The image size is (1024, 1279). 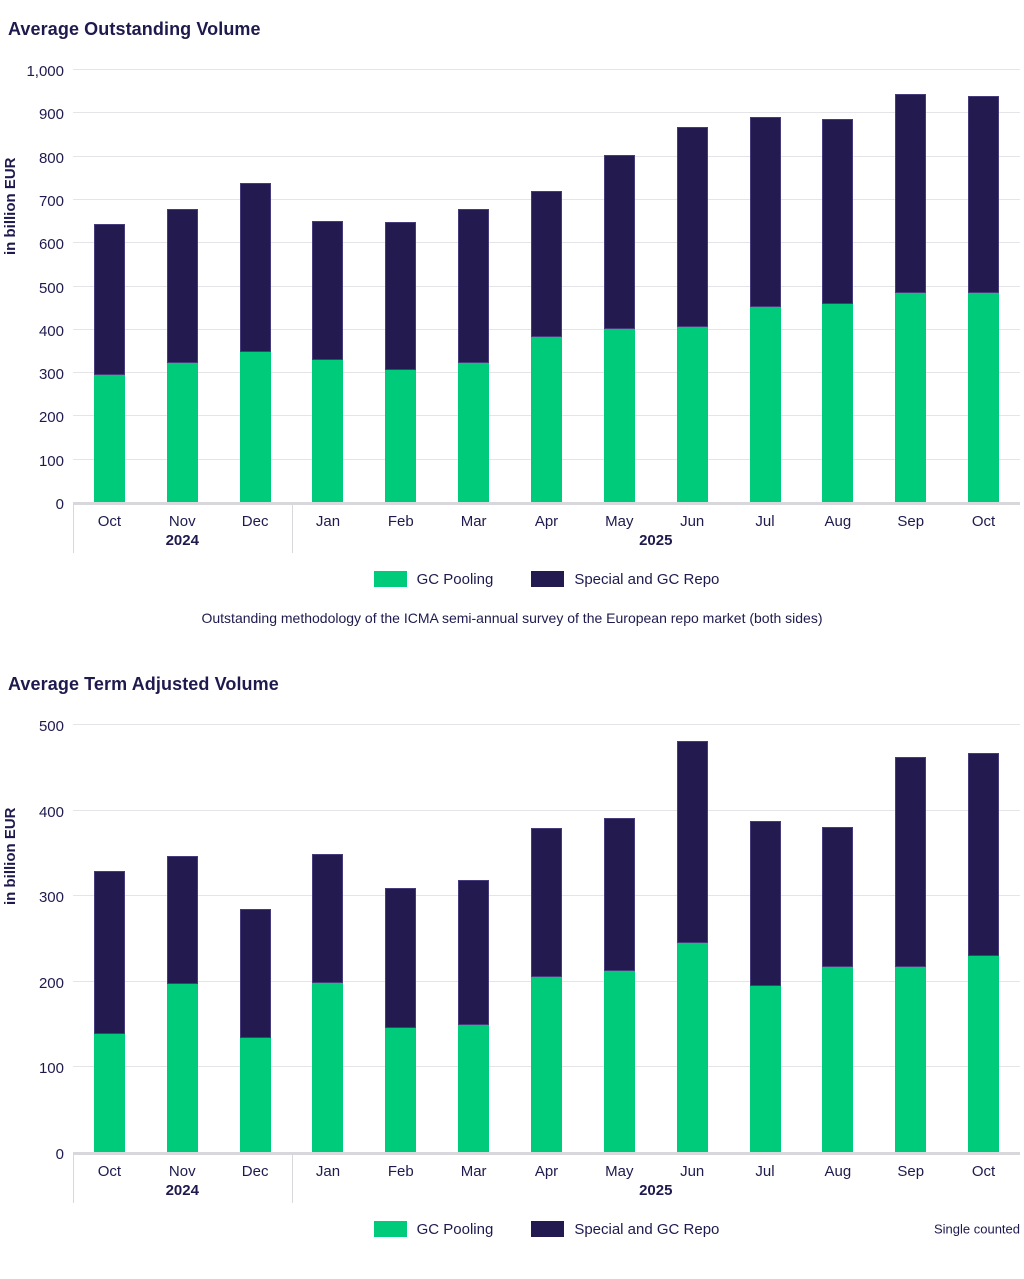 What do you see at coordinates (51, 331) in the screenshot?
I see `y-tick-label: 400` at bounding box center [51, 331].